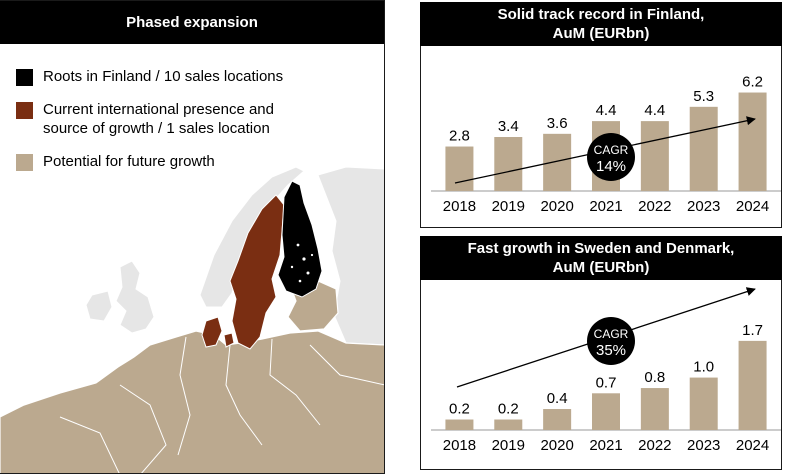 The width and height of the screenshot is (800, 474). I want to click on legend-swatch-brown-icon, so click(24, 110).